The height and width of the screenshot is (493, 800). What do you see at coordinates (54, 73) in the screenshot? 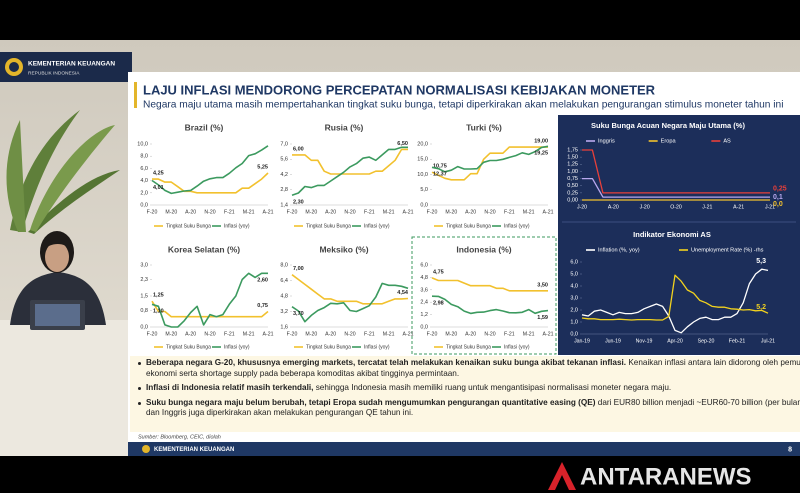
I see `logo-sub: REPUBLIK INDONESIA` at bounding box center [54, 73].